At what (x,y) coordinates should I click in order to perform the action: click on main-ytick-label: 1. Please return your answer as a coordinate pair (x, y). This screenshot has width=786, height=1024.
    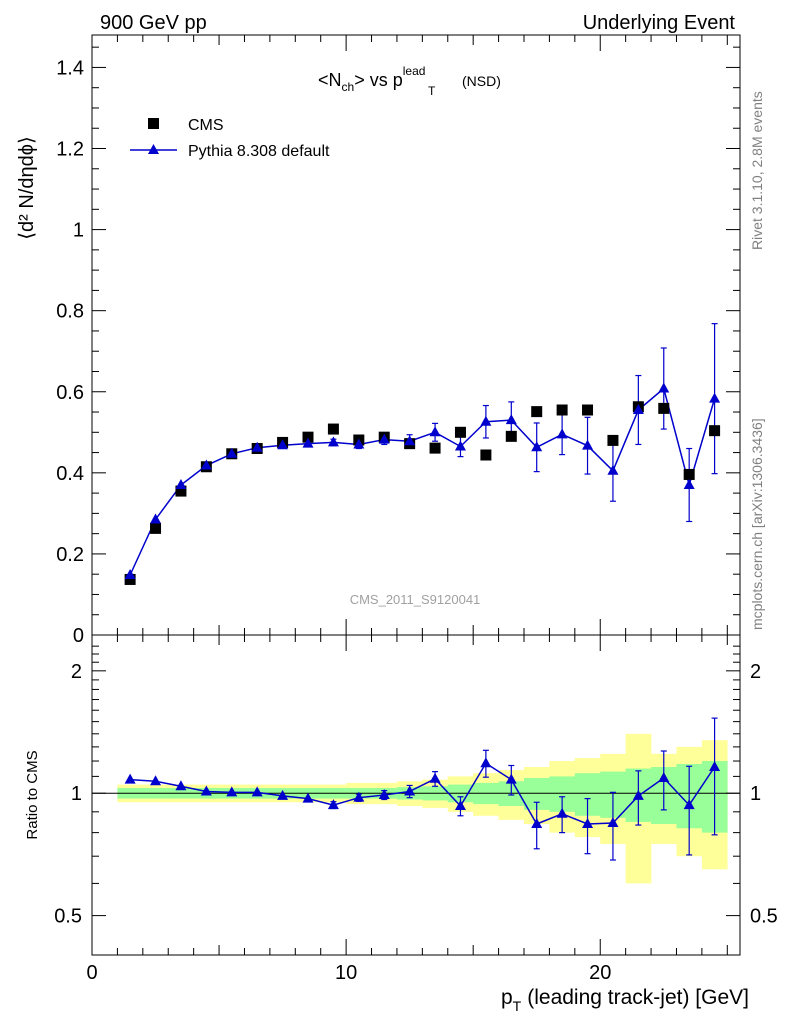
    Looking at the image, I should click on (78, 231).